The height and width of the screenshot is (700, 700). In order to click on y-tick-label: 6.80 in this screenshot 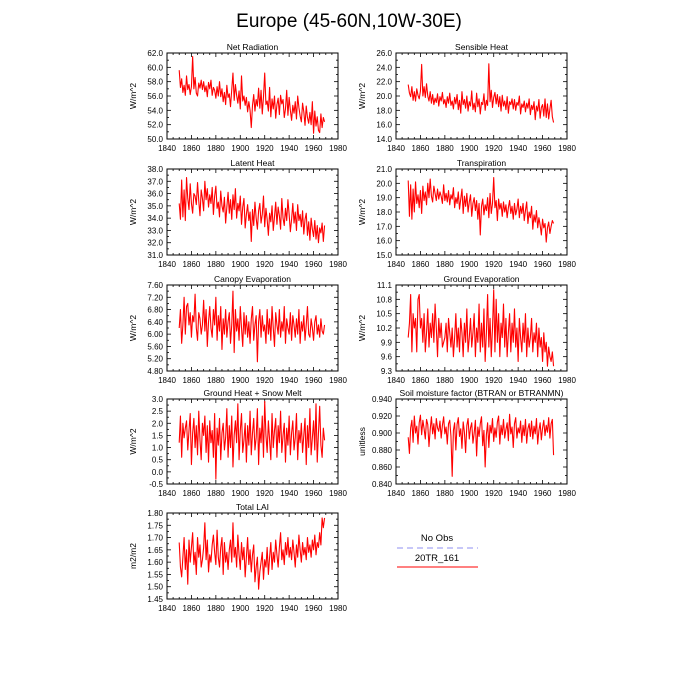, I will do `click(155, 310)`.